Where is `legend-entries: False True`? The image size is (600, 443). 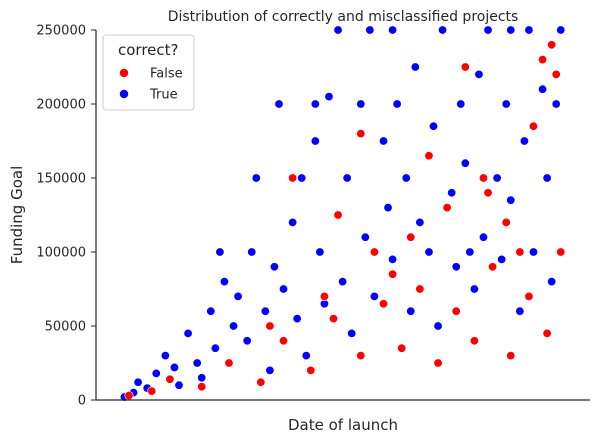 legend-entries: False True is located at coordinates (151, 85).